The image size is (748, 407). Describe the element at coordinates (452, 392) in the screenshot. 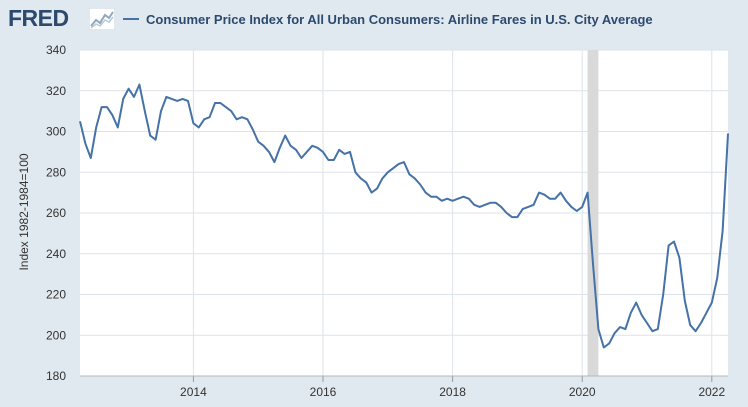

I see `x-tick-label: 2018` at that location.